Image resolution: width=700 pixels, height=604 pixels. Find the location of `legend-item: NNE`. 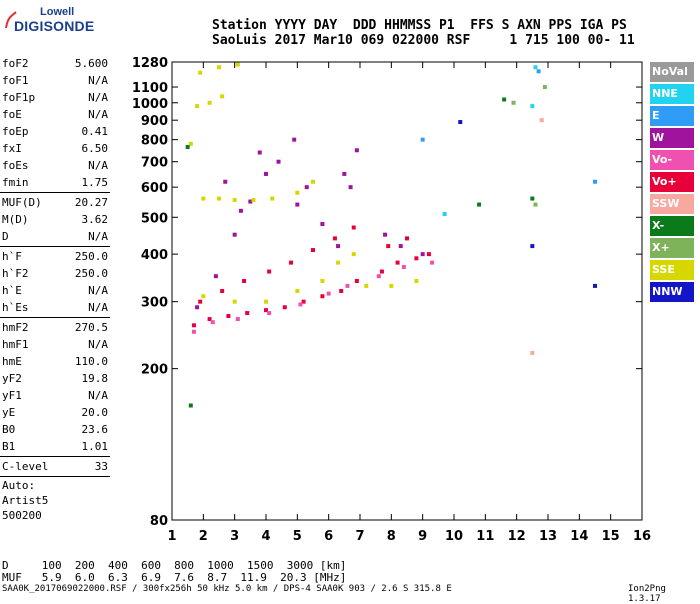

legend-item: NNE is located at coordinates (672, 94).